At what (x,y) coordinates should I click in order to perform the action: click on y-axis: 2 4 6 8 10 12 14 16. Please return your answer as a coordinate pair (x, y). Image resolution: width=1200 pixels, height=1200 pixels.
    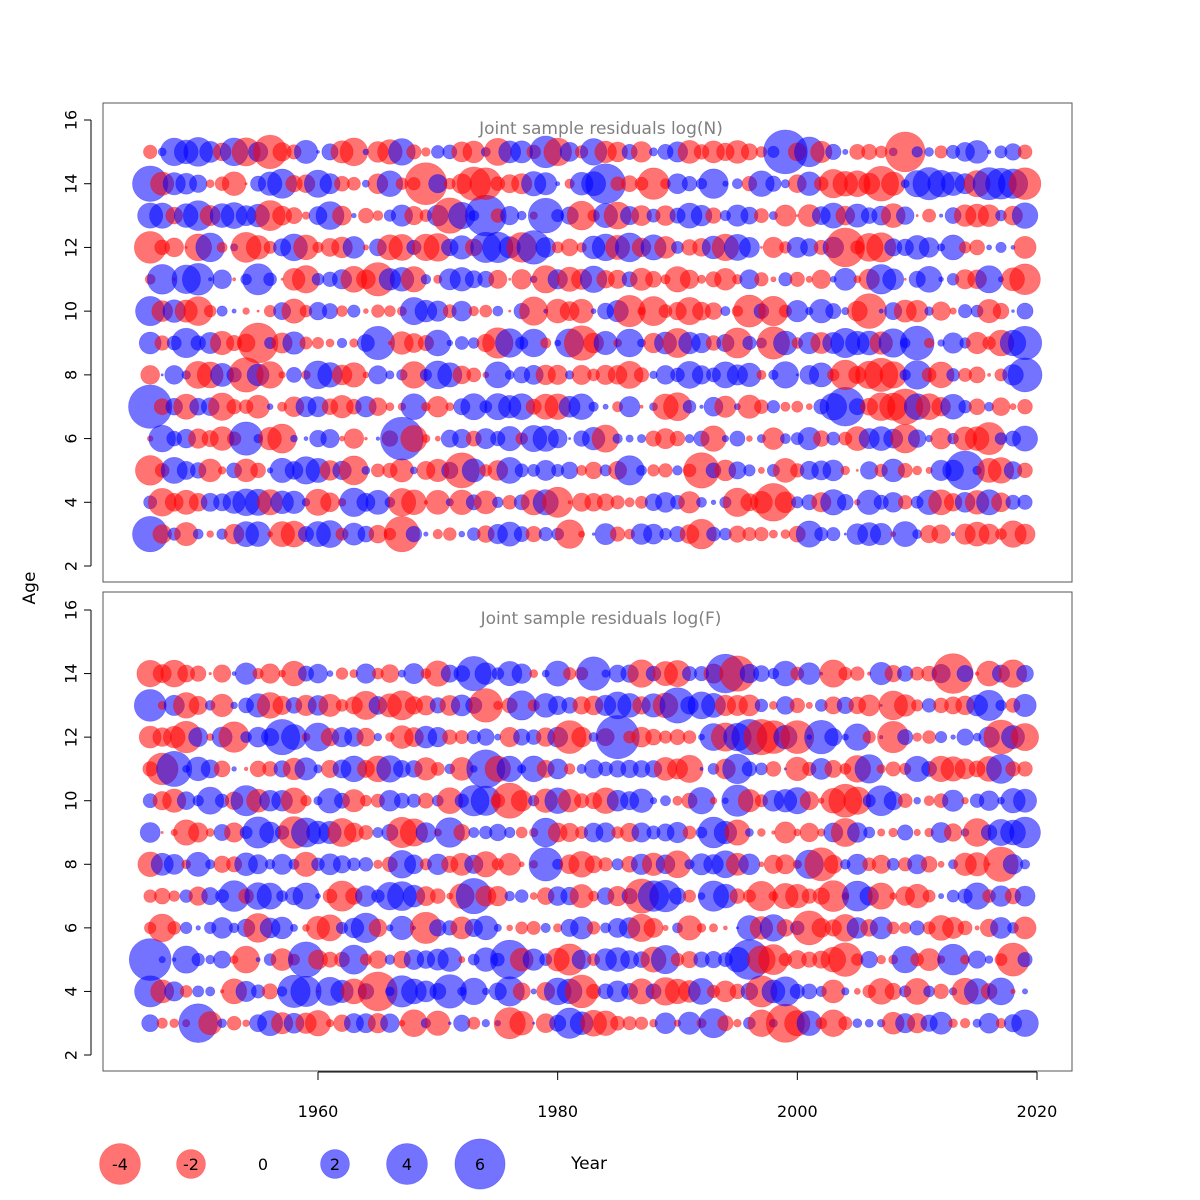
    Looking at the image, I should click on (77, 830).